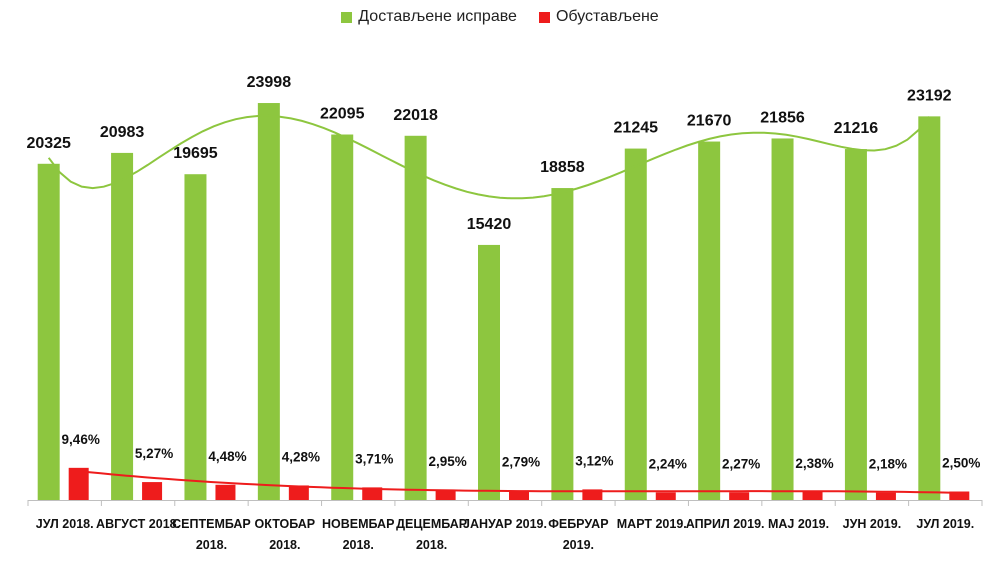 This screenshot has height=563, width=1000. I want to click on data-label-delivered: 21245, so click(636, 128).